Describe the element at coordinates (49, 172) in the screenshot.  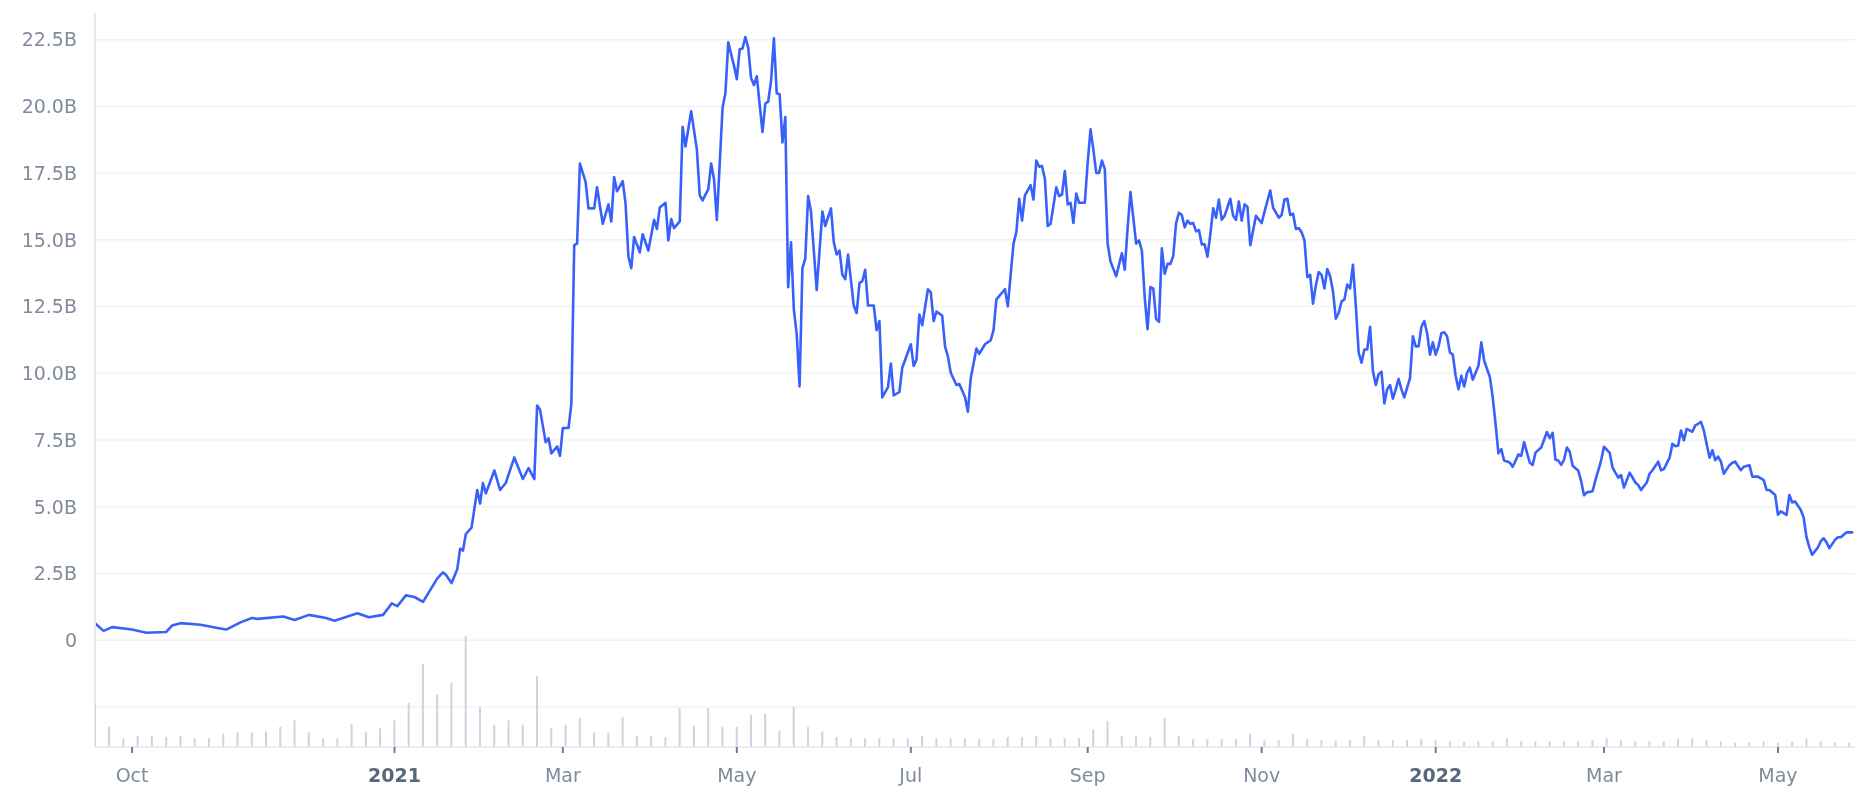
I see `y-tick-label: 17.5B` at that location.